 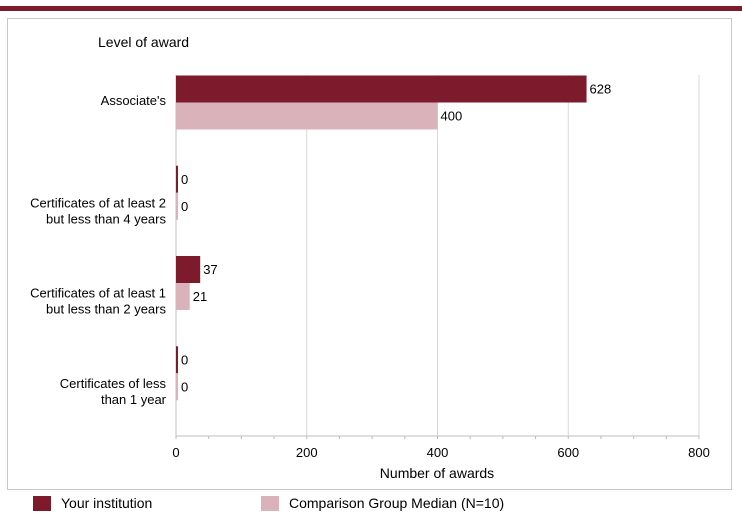 I want to click on x-tick-label: 600, so click(x=568, y=452).